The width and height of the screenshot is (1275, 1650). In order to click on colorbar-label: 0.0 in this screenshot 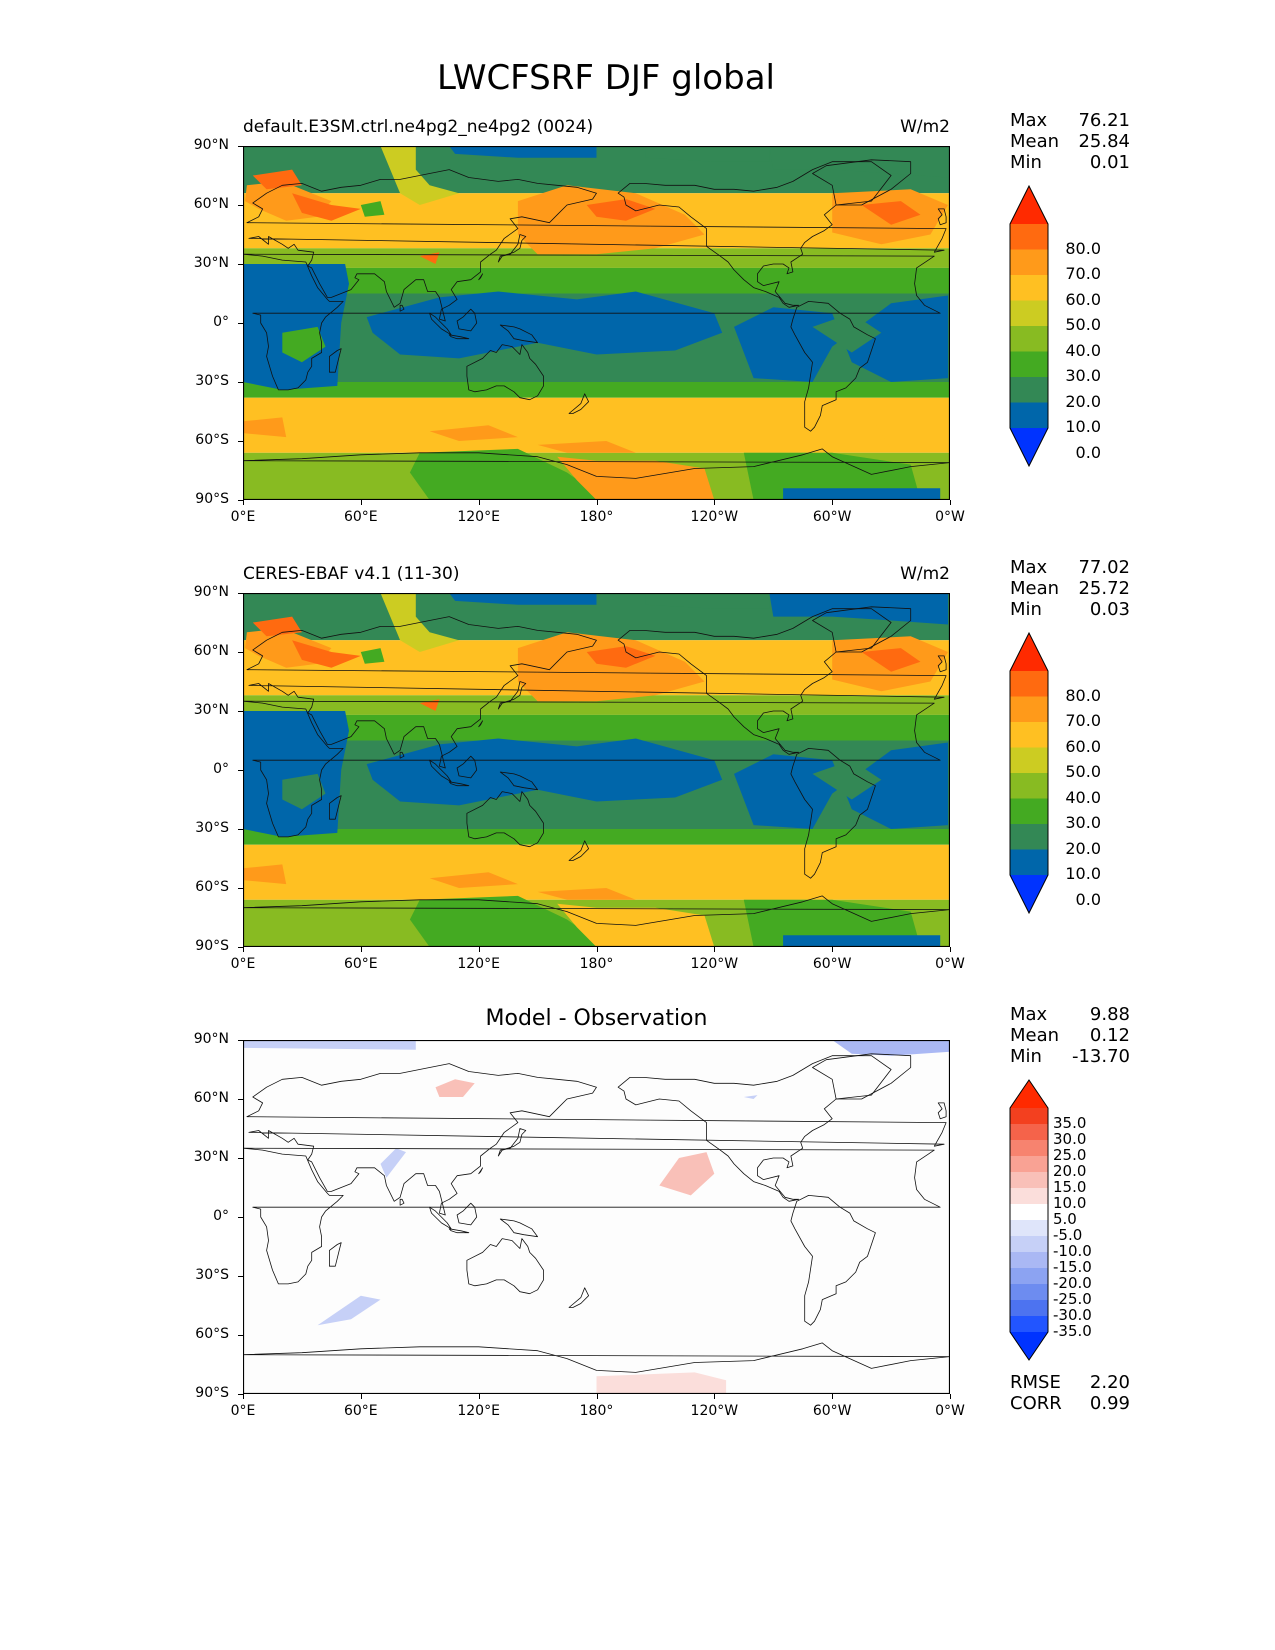, I will do `click(1088, 899)`.